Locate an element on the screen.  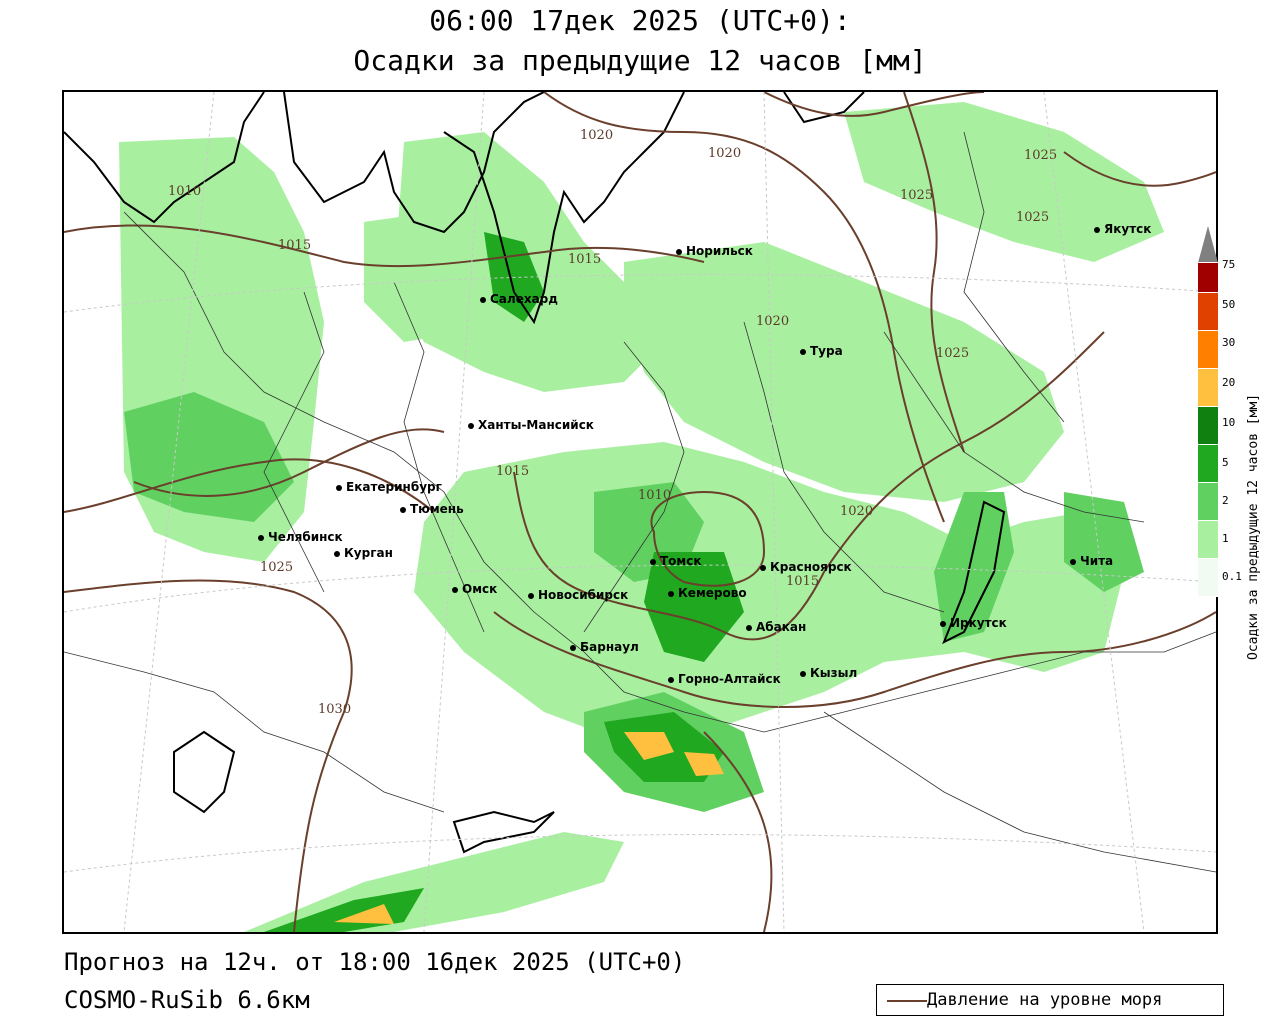
city-marker: Новосибирск is located at coordinates (578, 595).